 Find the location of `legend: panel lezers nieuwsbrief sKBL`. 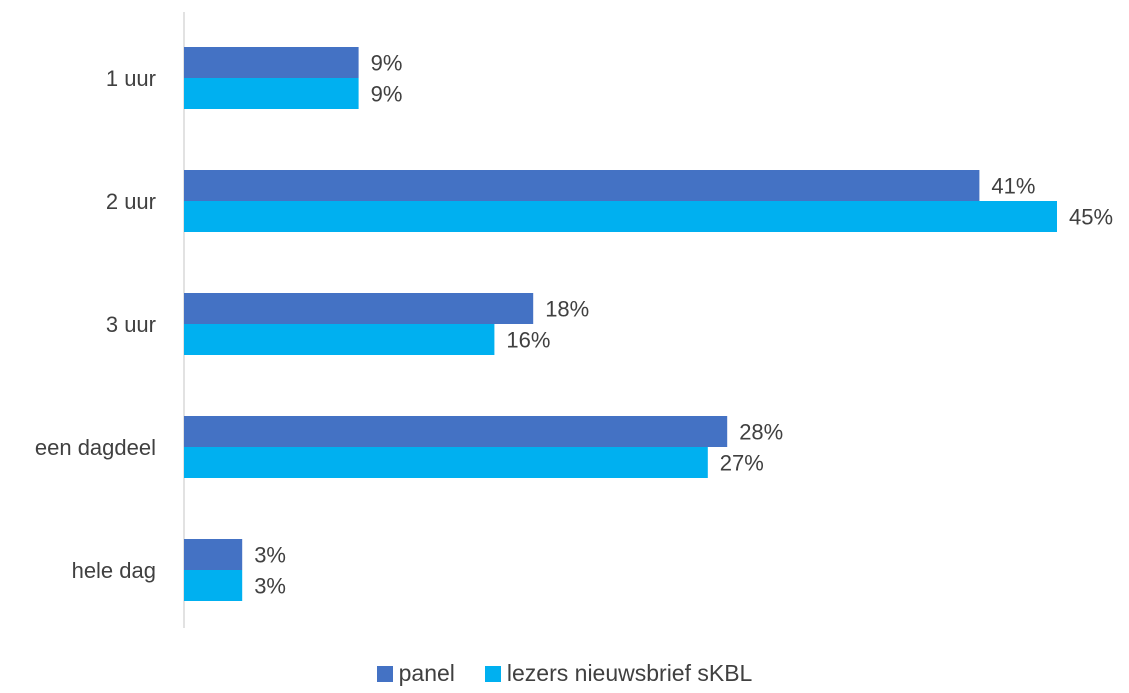

legend: panel lezers nieuwsbrief sKBL is located at coordinates (564, 673).